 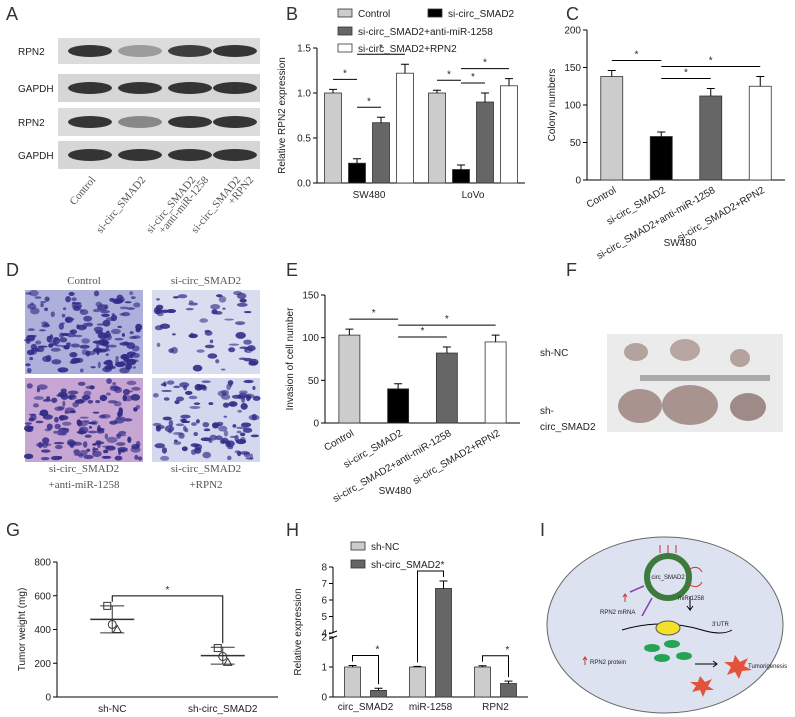 What do you see at coordinates (407, 49) in the screenshot?
I see `legend-label: si-circ_SMAD2+RPN2` at bounding box center [407, 49].